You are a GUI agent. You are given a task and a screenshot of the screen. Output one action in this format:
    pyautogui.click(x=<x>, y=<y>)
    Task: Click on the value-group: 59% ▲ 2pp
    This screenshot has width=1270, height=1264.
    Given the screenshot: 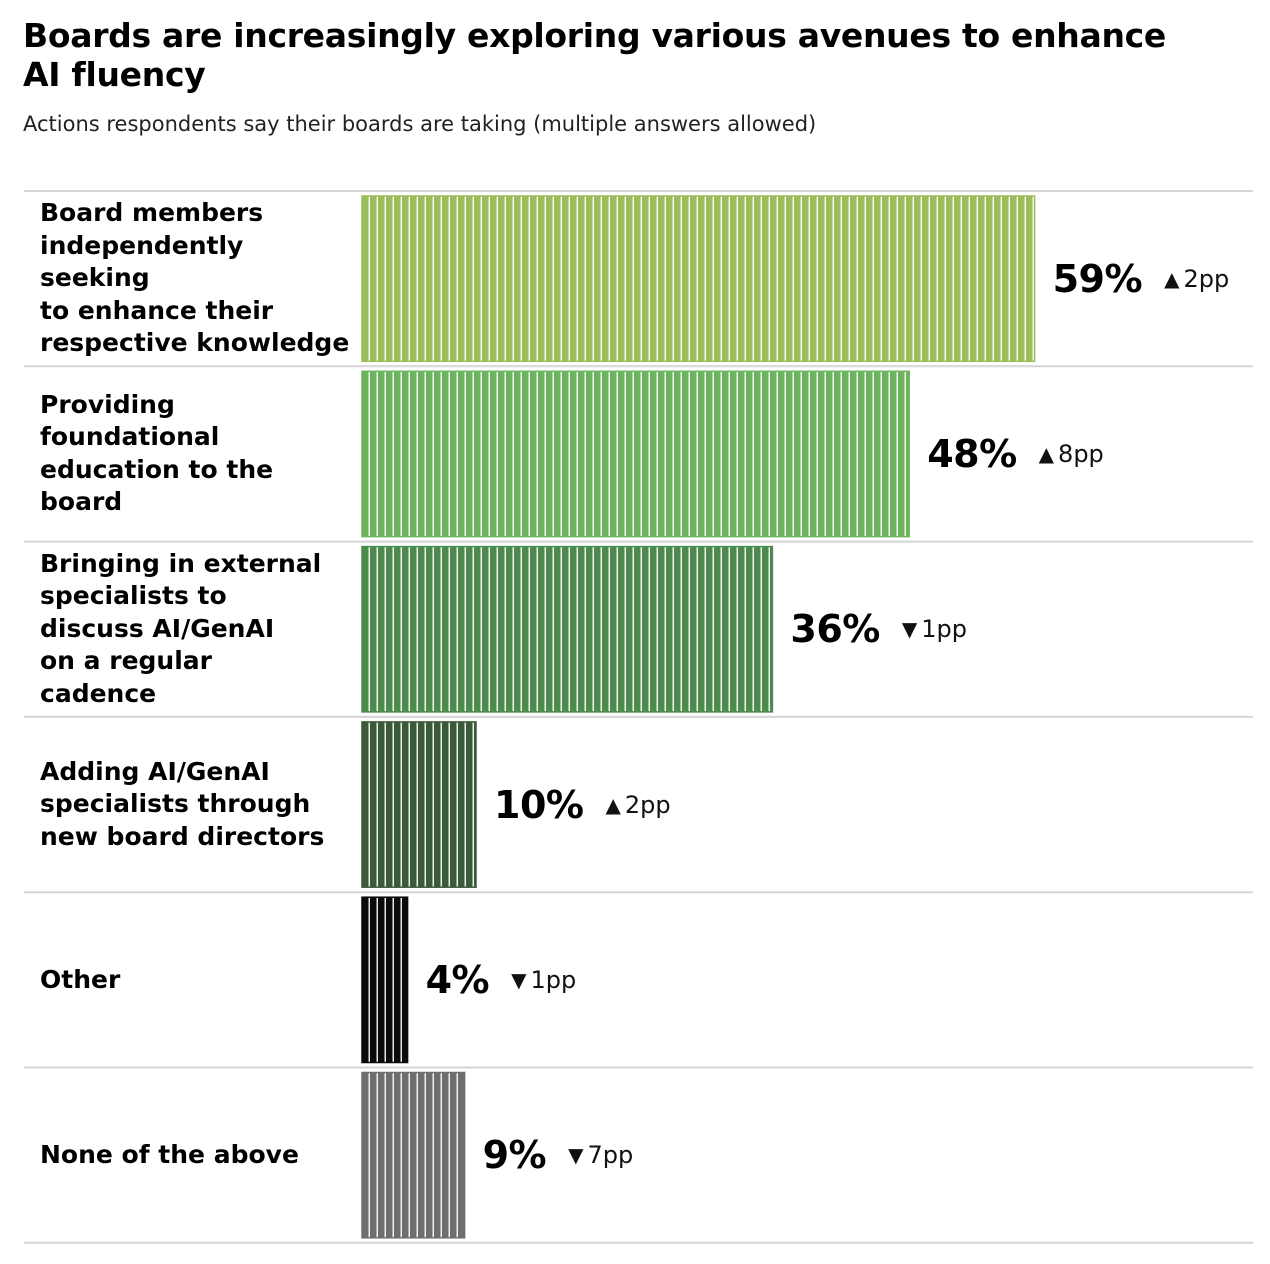 What is the action you would take?
    pyautogui.click(x=1141, y=278)
    